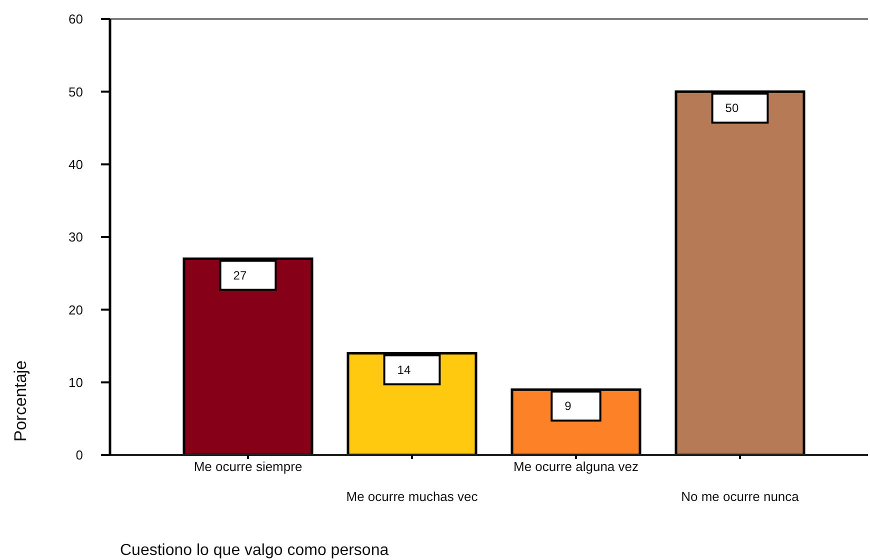  I want to click on data-label: 14, so click(404, 369).